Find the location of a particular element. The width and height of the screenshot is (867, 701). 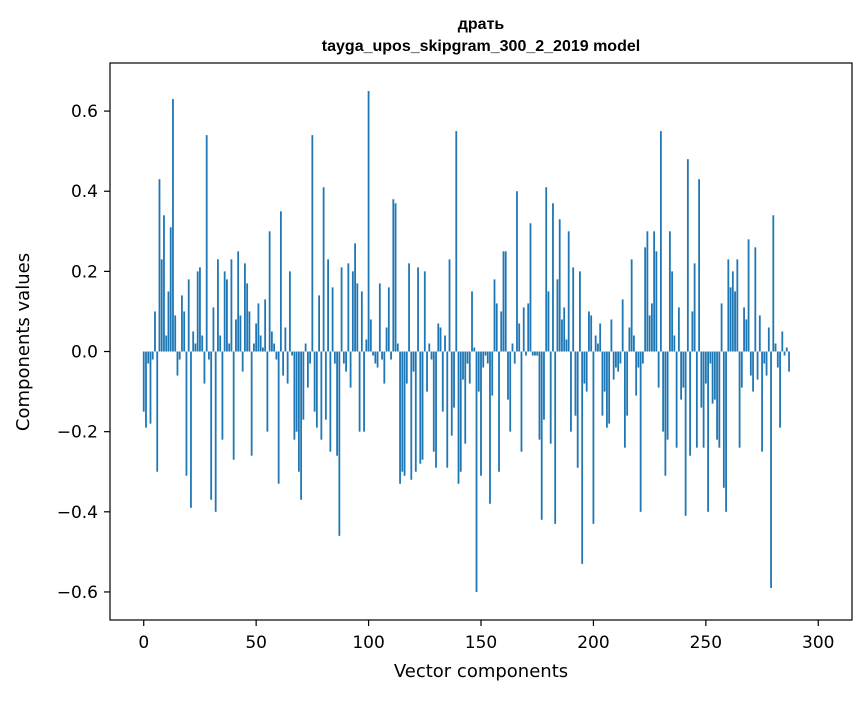

x-tick-label: 300 is located at coordinates (818, 643).